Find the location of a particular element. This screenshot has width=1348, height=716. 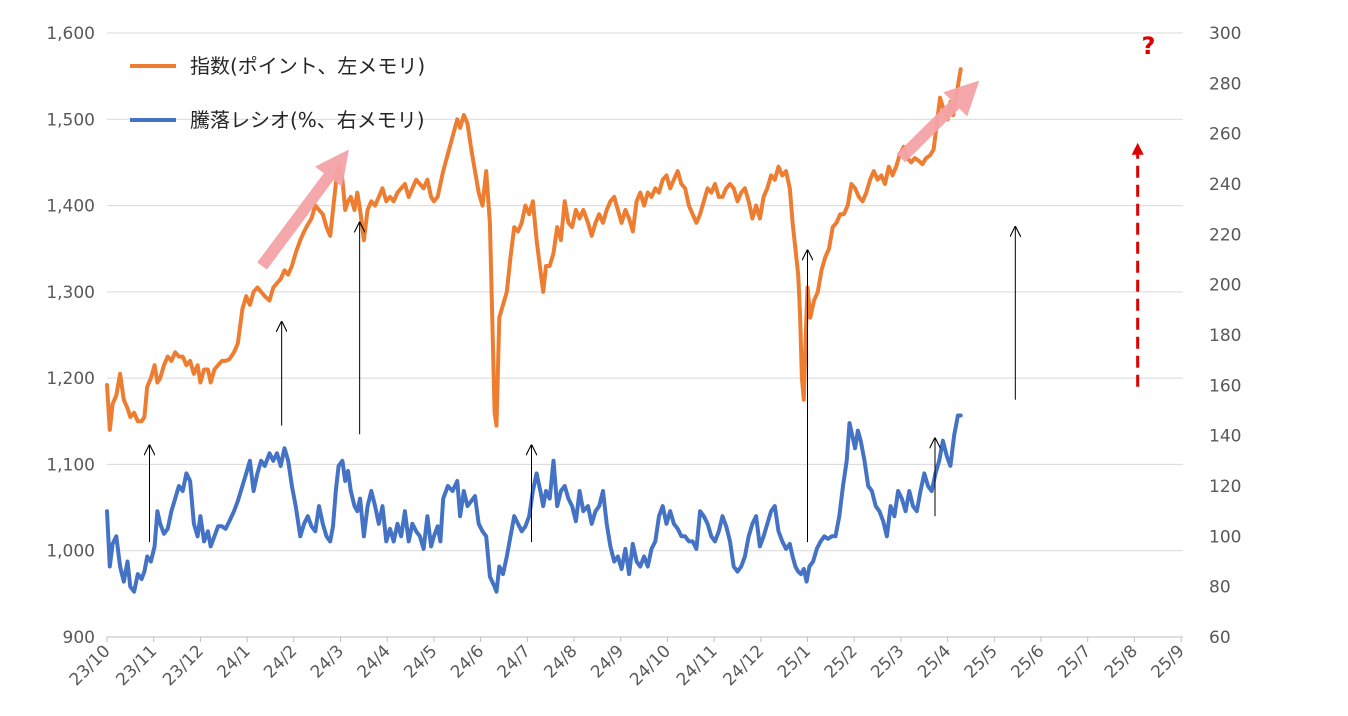

x-tick-label: 25/5 is located at coordinates (981, 661).